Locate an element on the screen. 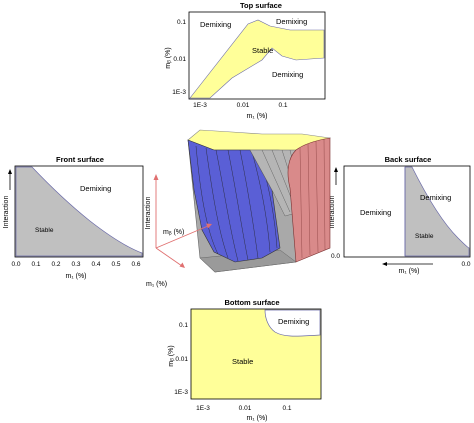  bottom-panel-xticks: 1E-3 0.01 0.1 is located at coordinates (244, 408).